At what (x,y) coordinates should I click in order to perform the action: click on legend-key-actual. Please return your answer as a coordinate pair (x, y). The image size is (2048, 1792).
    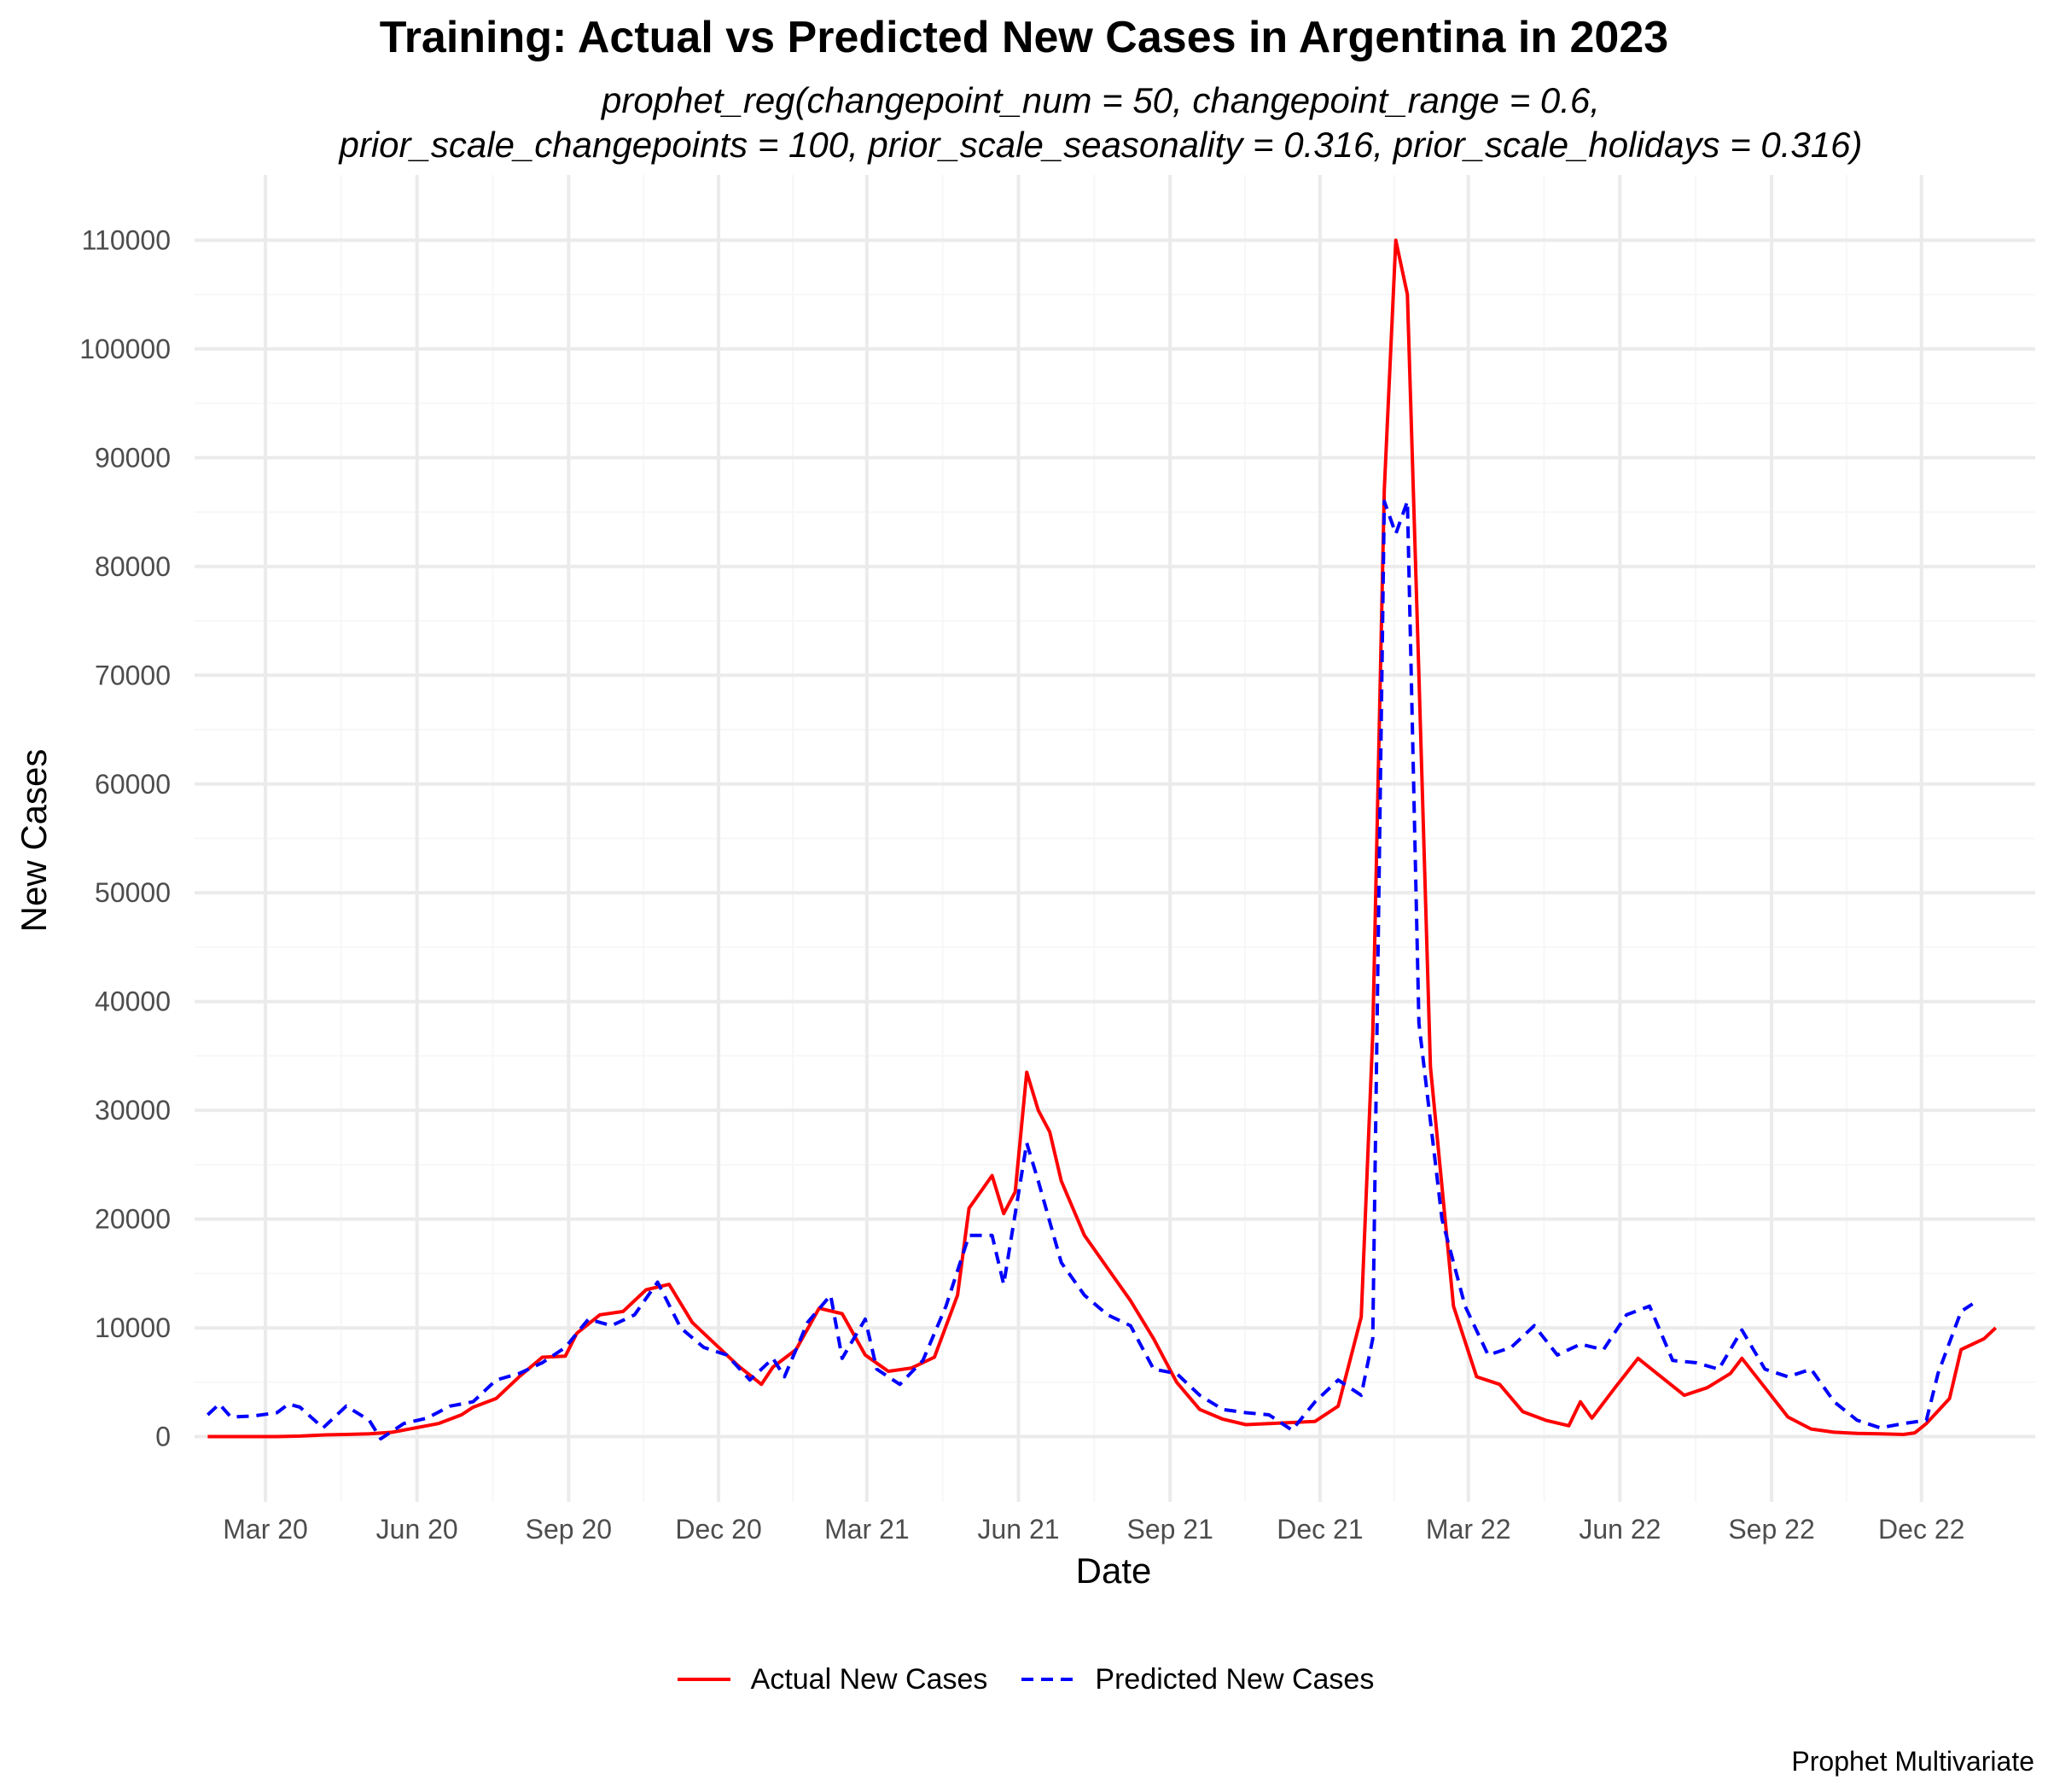
    Looking at the image, I should click on (704, 1679).